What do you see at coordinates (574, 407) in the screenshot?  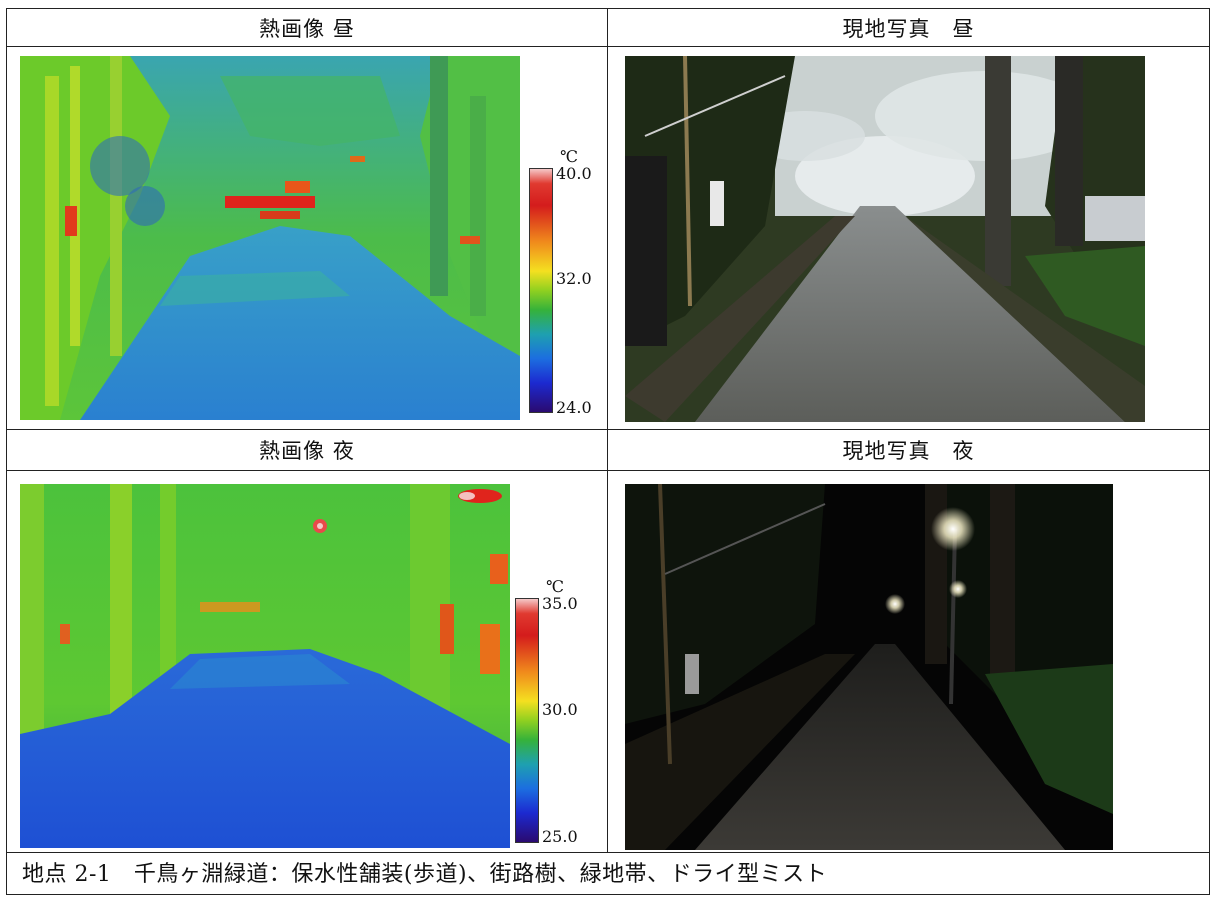 I see `scale-min-day: 24.0` at bounding box center [574, 407].